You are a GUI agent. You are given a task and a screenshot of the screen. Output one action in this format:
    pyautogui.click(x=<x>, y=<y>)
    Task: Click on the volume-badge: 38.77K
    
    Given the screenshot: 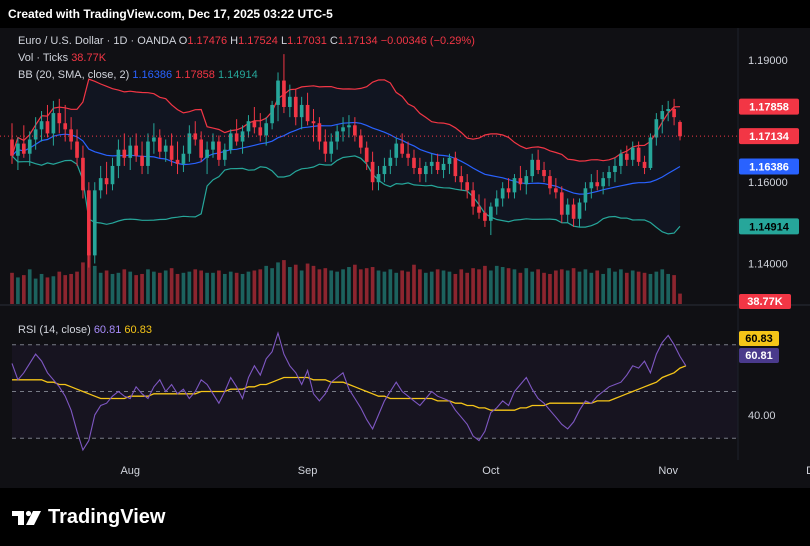 What is the action you would take?
    pyautogui.click(x=765, y=302)
    